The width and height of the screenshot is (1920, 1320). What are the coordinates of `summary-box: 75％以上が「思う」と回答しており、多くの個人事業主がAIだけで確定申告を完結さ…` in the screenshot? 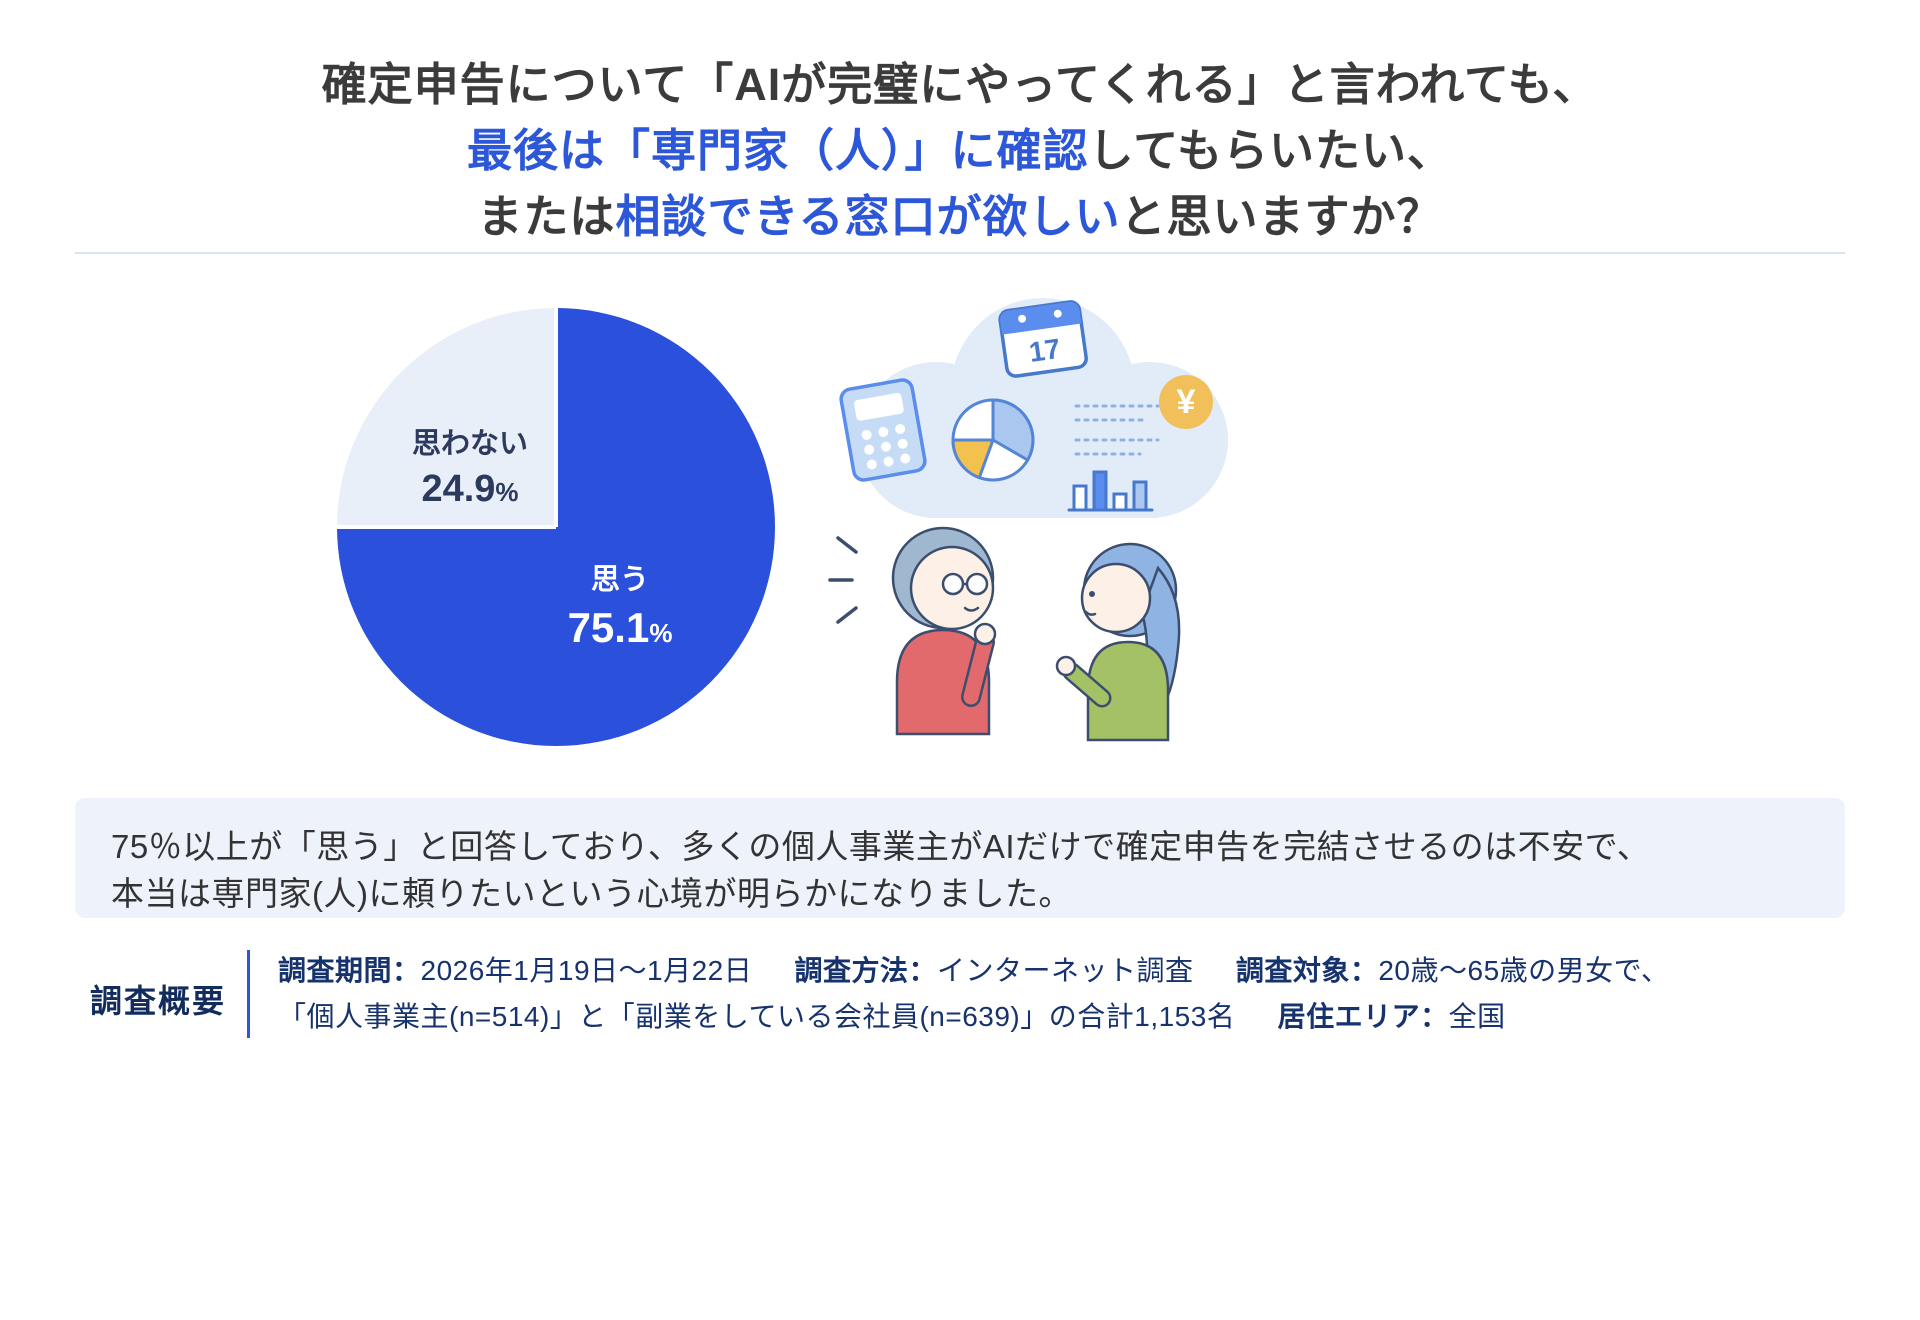 It's located at (960, 858).